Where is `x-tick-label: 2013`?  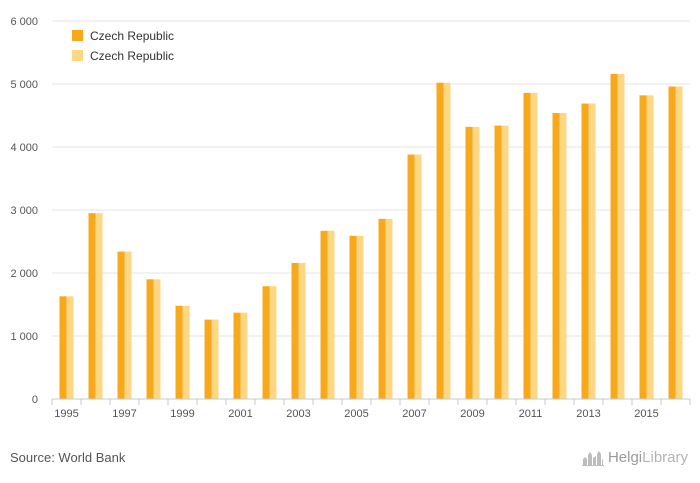 x-tick-label: 2013 is located at coordinates (588, 414).